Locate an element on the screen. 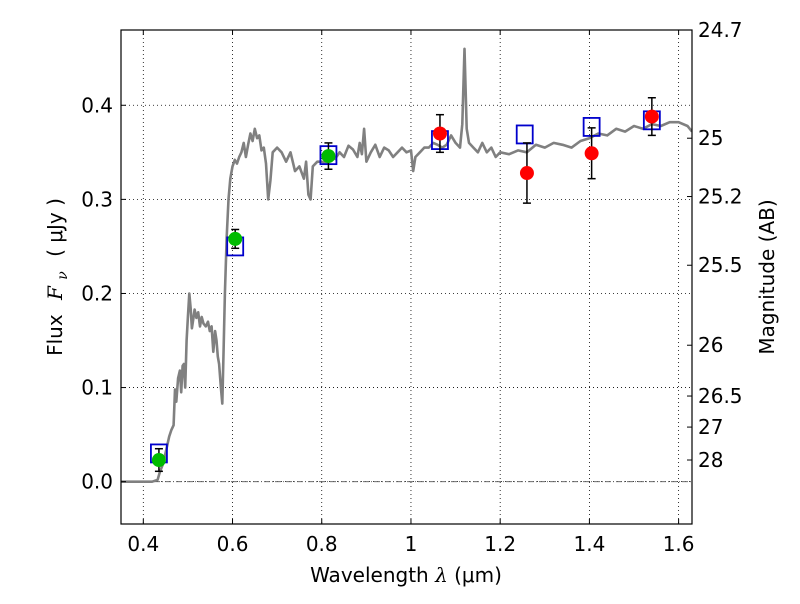 The width and height of the screenshot is (800, 604). y-axis-label-subscript: ν is located at coordinates (63, 275).